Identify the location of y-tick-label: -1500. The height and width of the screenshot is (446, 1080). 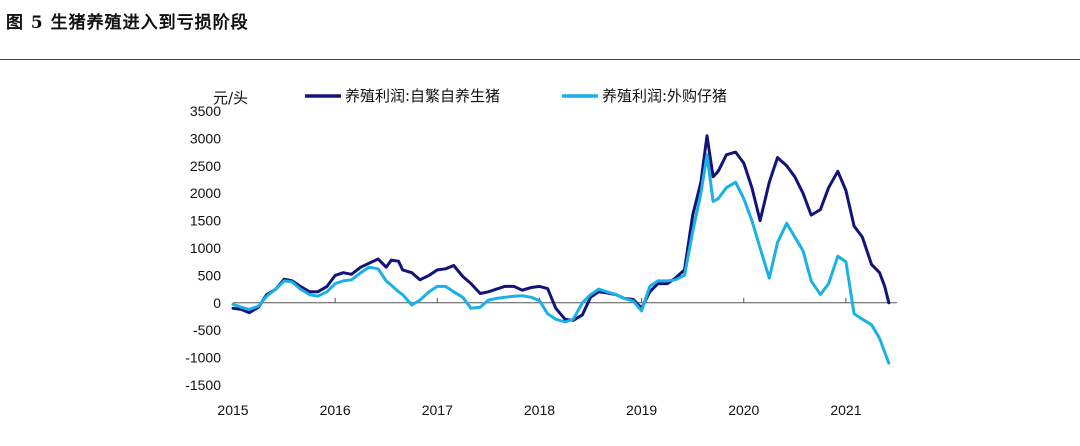
(203, 385).